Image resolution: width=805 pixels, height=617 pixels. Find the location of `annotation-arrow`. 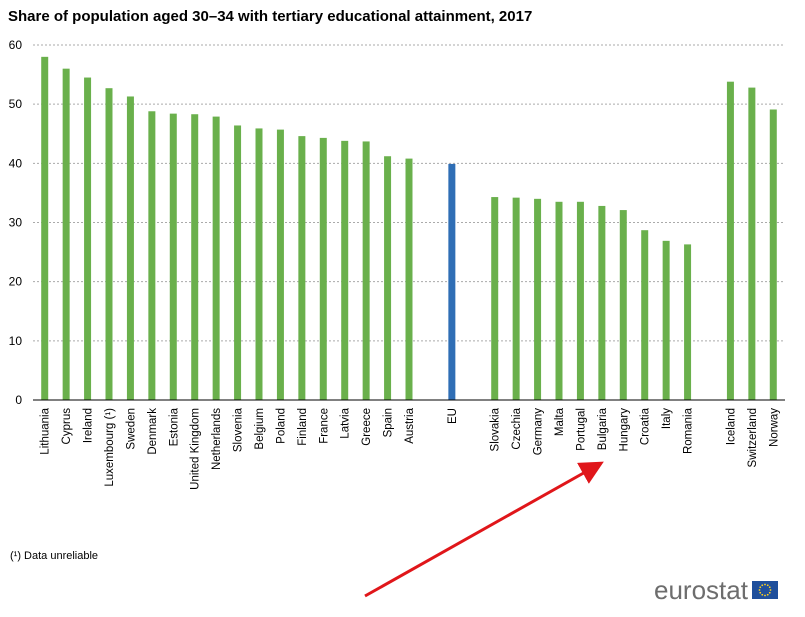

annotation-arrow is located at coordinates (484, 529).